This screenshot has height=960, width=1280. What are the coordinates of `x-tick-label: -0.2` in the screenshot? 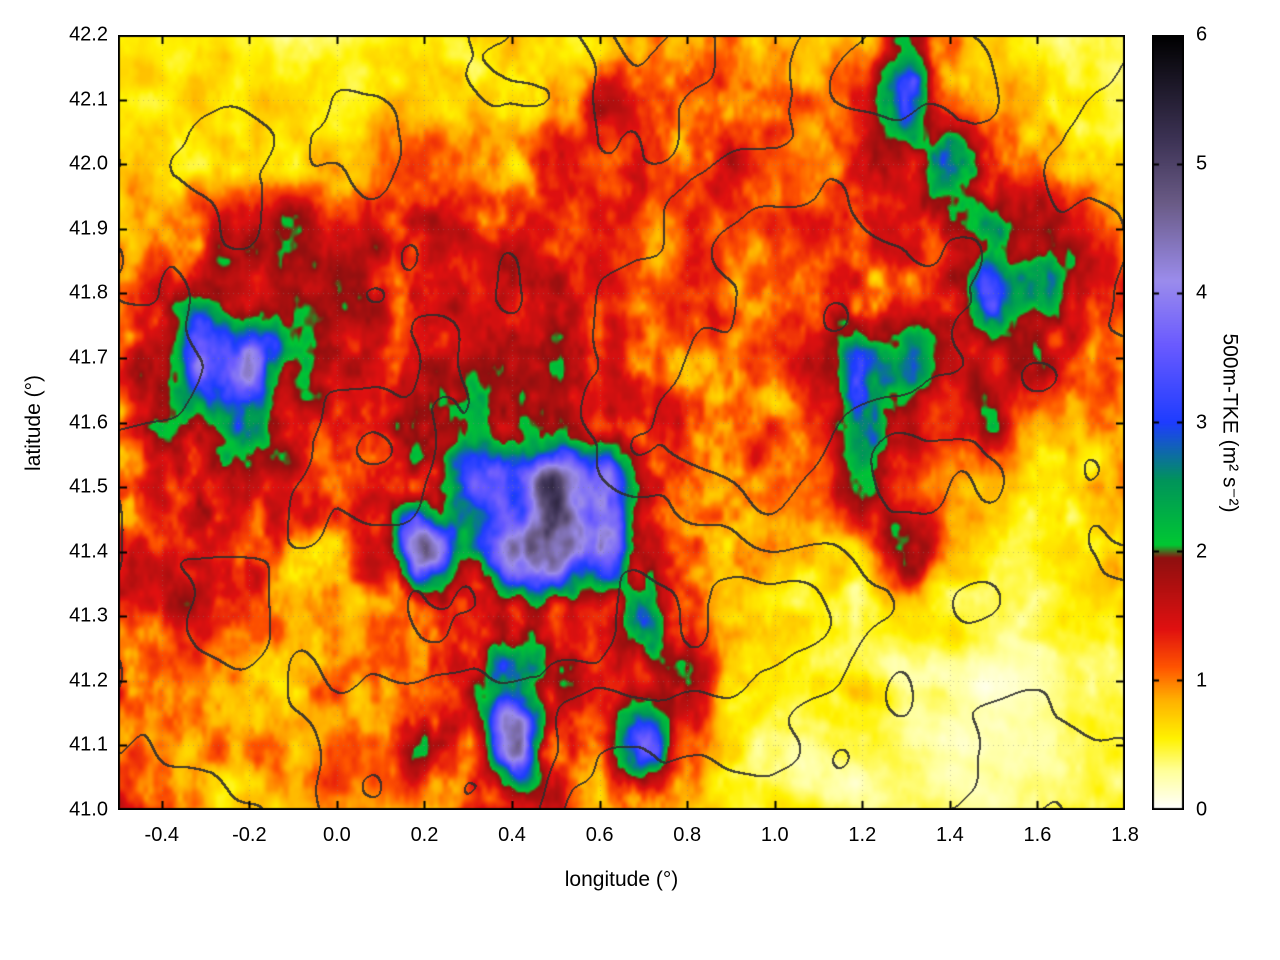 It's located at (249, 835).